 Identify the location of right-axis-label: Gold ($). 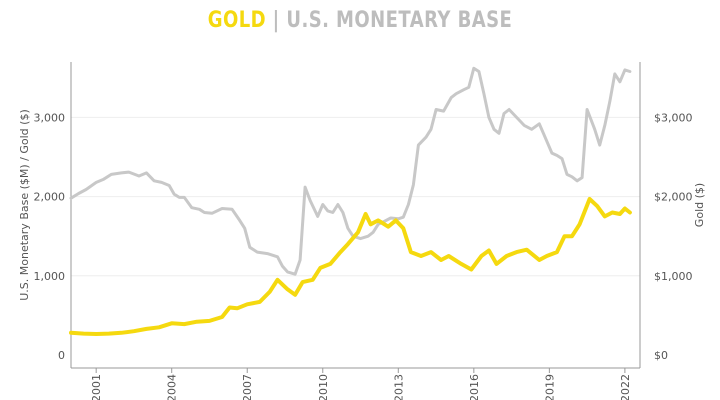
(699, 205).